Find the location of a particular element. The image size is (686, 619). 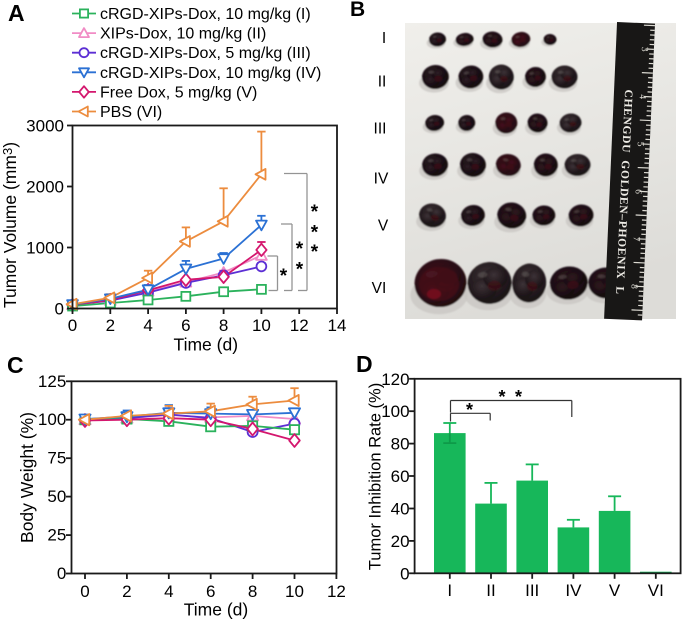

svg-text: PBS (VI) is located at coordinates (131, 112).